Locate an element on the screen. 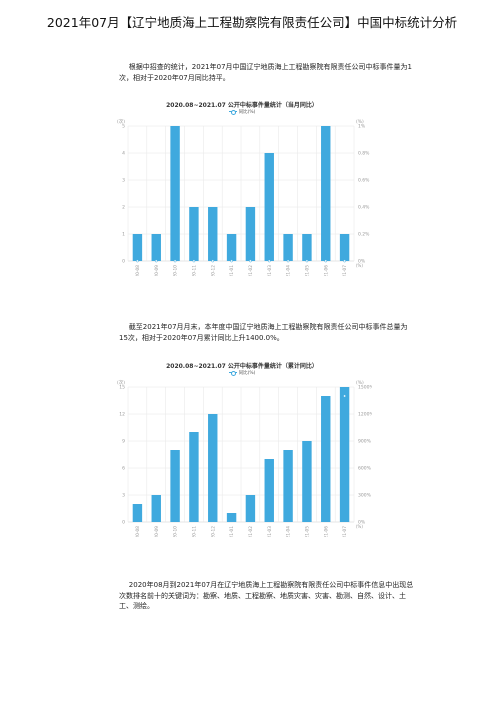  right-tick-label: 600% is located at coordinates (365, 469).